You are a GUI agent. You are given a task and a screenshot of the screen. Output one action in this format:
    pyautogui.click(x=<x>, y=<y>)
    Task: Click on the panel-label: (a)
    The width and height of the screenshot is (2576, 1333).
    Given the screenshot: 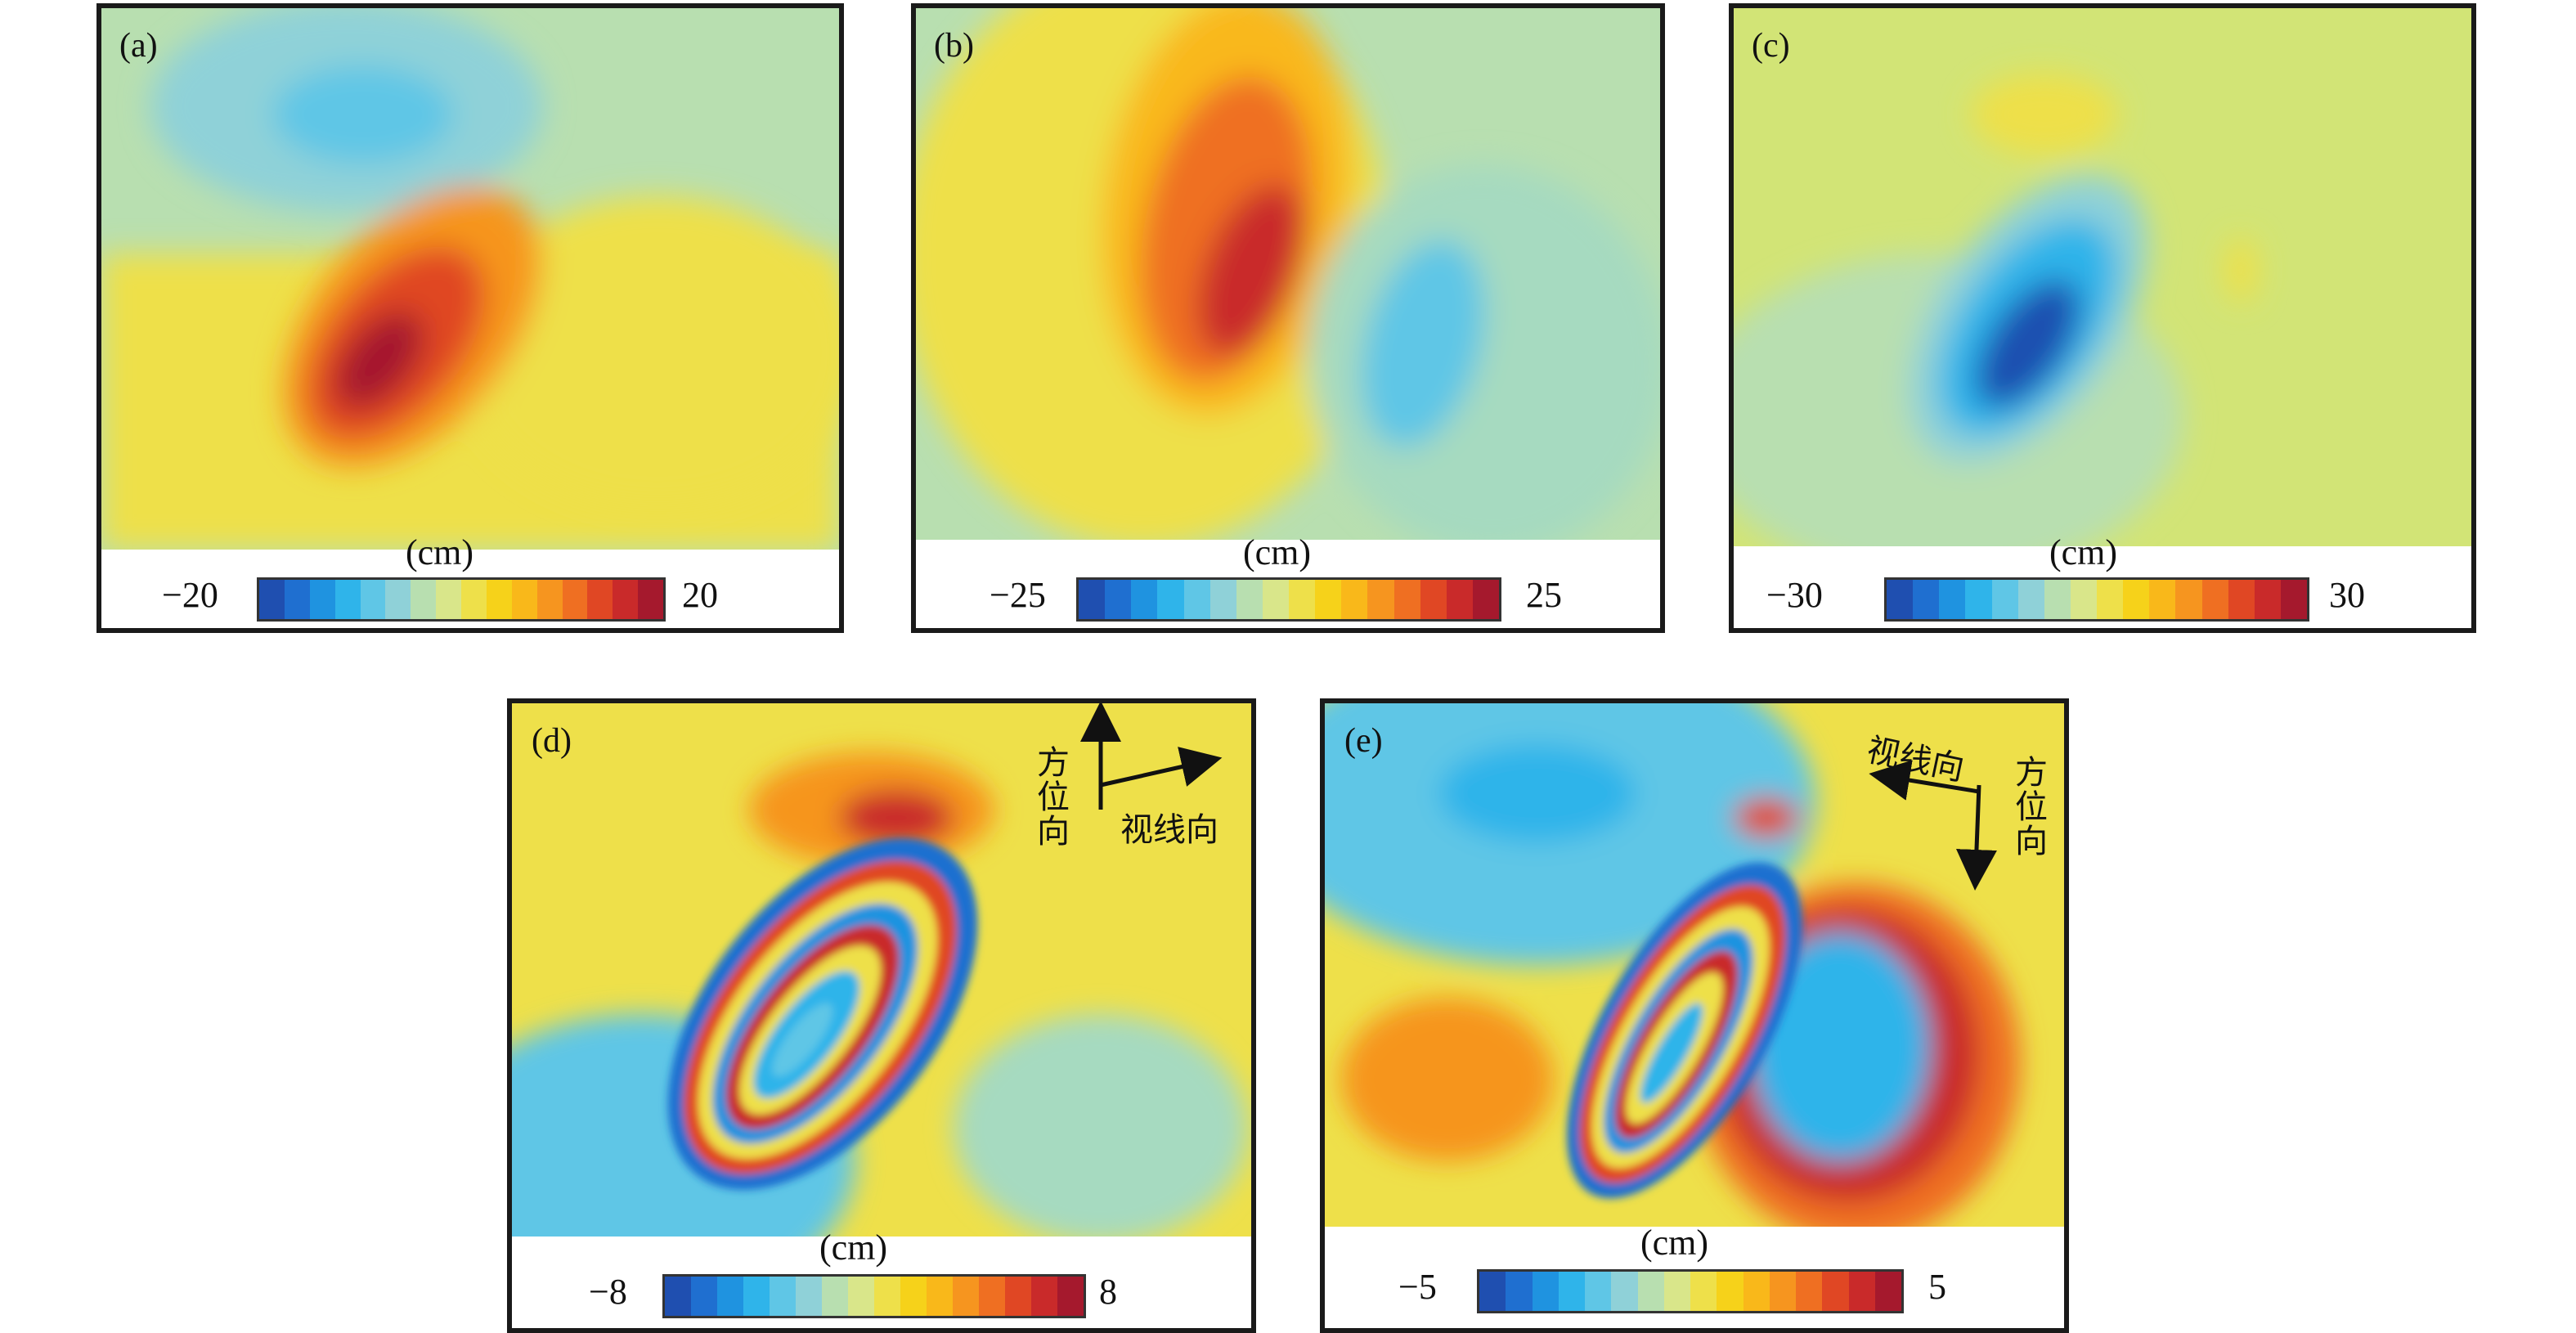 What is the action you would take?
    pyautogui.click(x=138, y=46)
    